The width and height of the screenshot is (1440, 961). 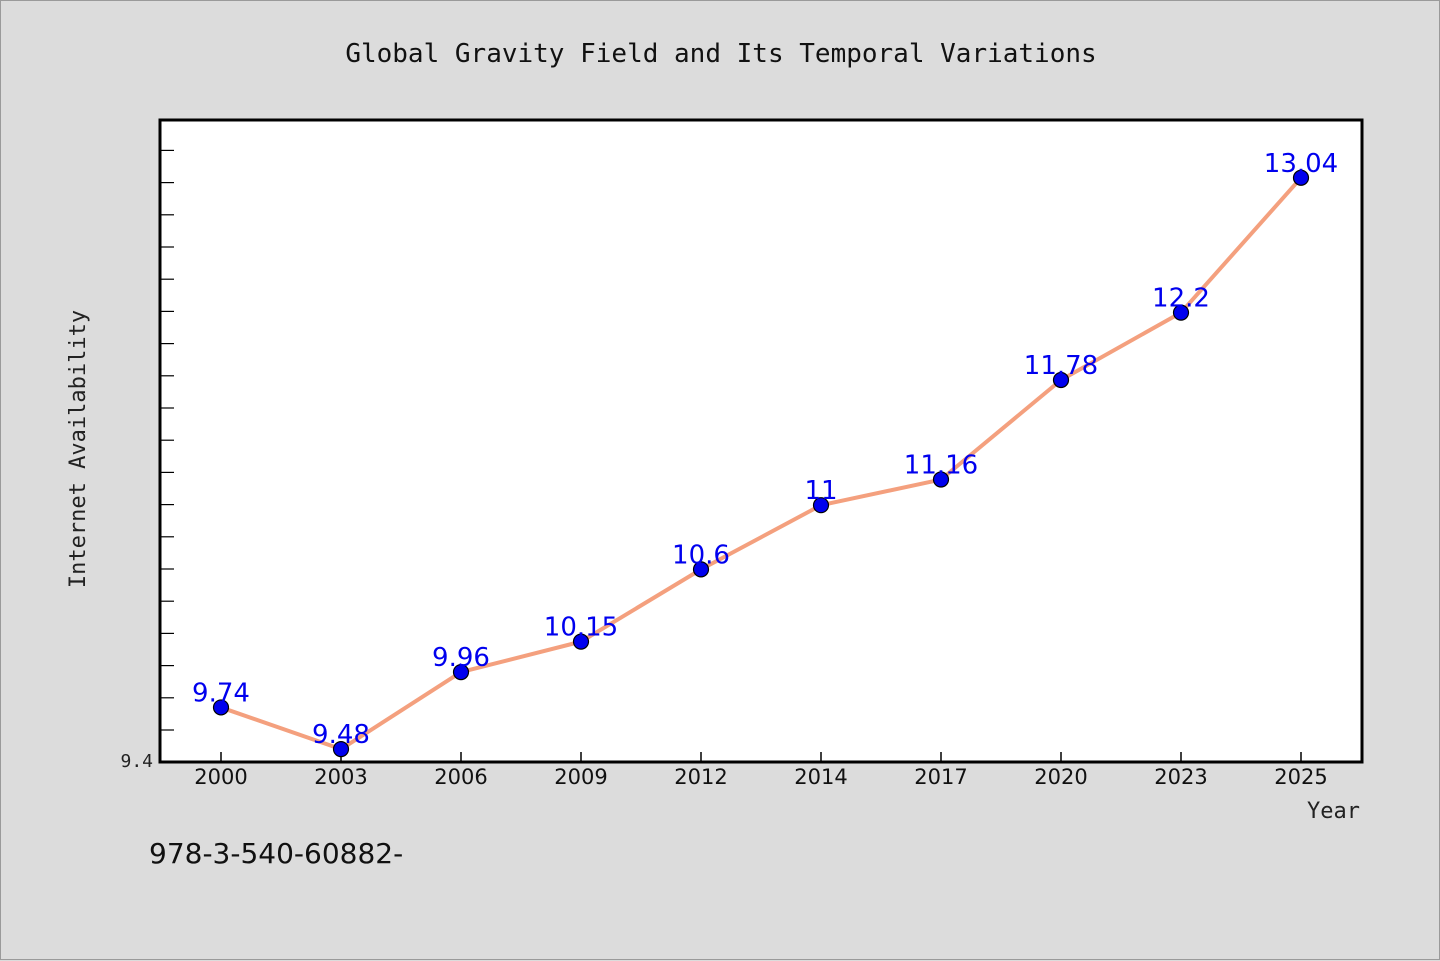 What do you see at coordinates (1061, 366) in the screenshot?
I see `data-label: 11.78` at bounding box center [1061, 366].